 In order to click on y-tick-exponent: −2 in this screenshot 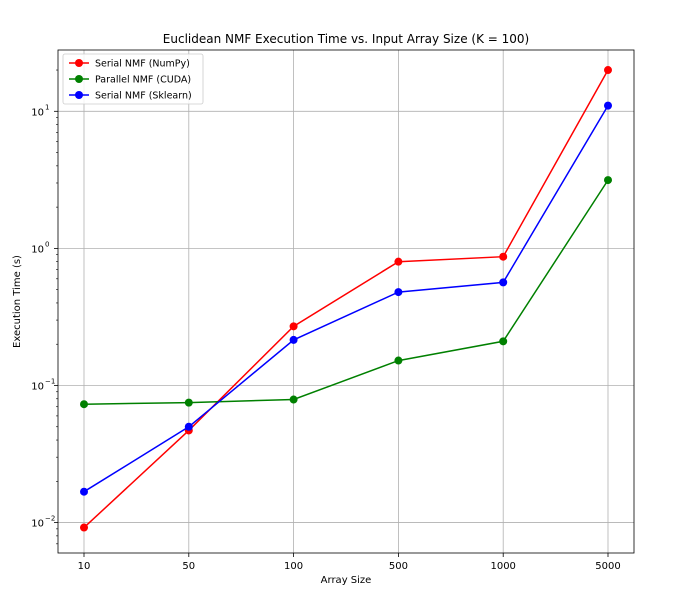, I will do `click(50, 519)`.